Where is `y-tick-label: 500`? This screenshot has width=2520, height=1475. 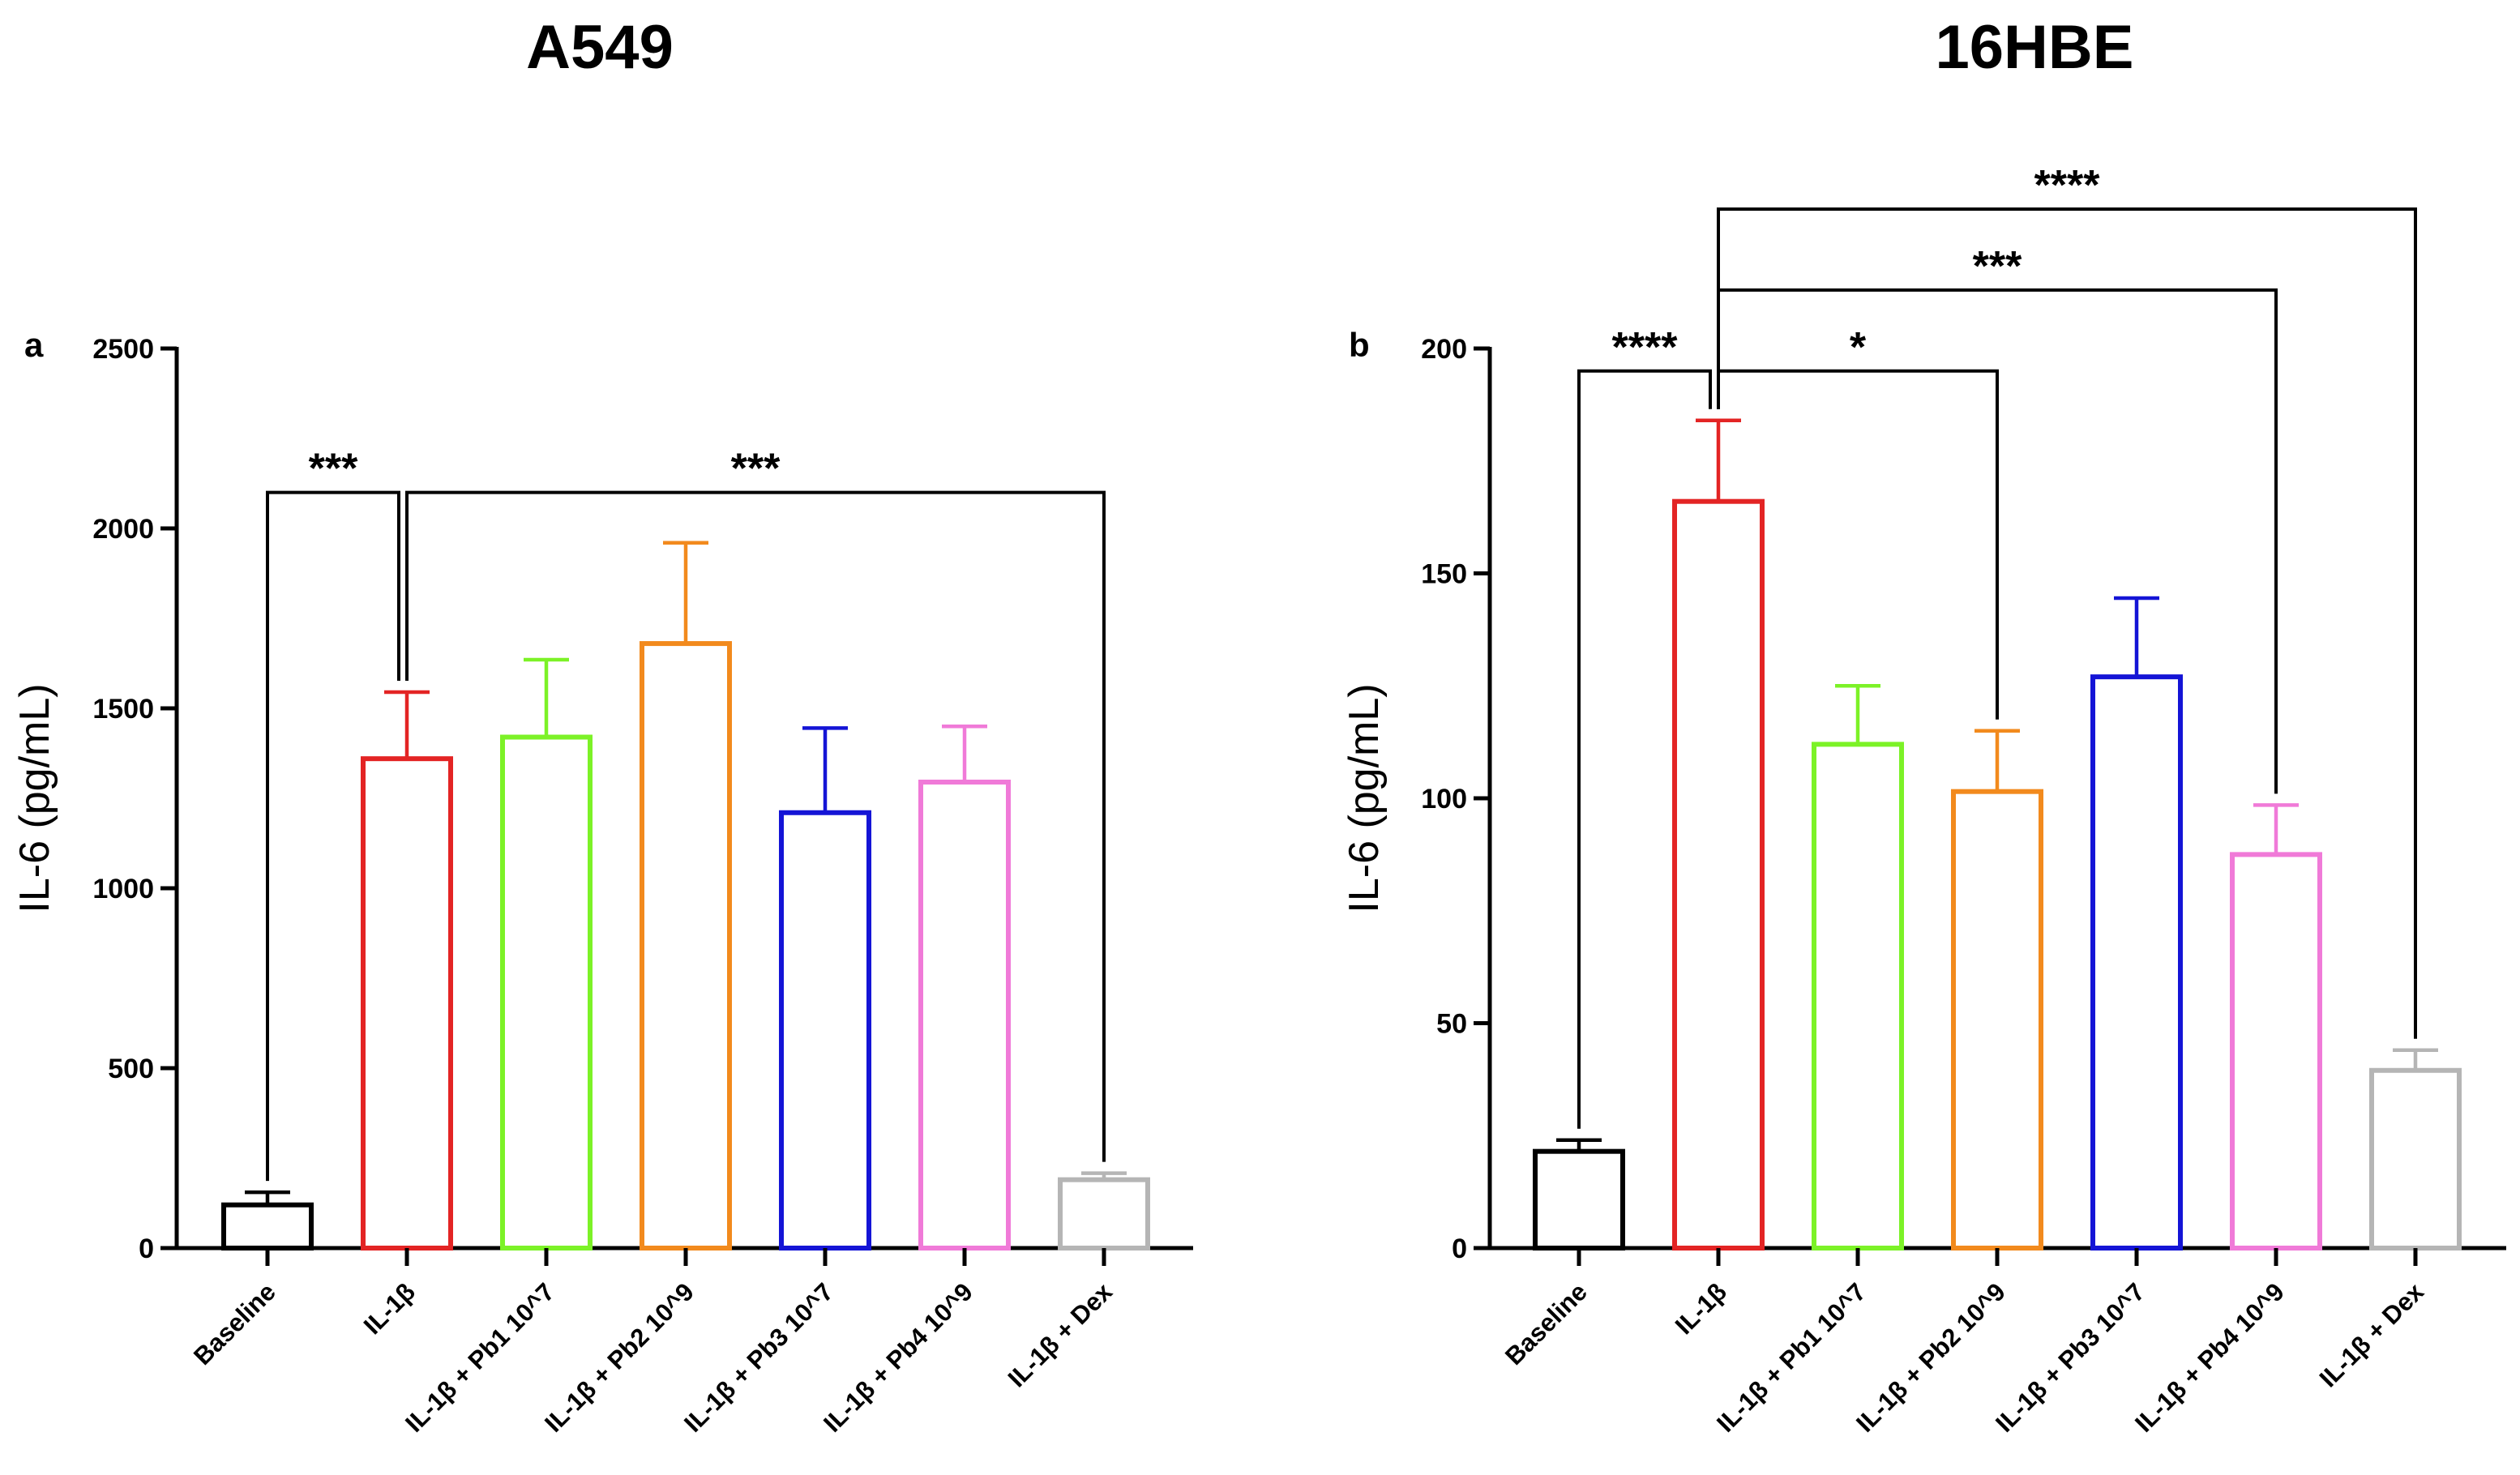
y-tick-label: 500 is located at coordinates (131, 1069).